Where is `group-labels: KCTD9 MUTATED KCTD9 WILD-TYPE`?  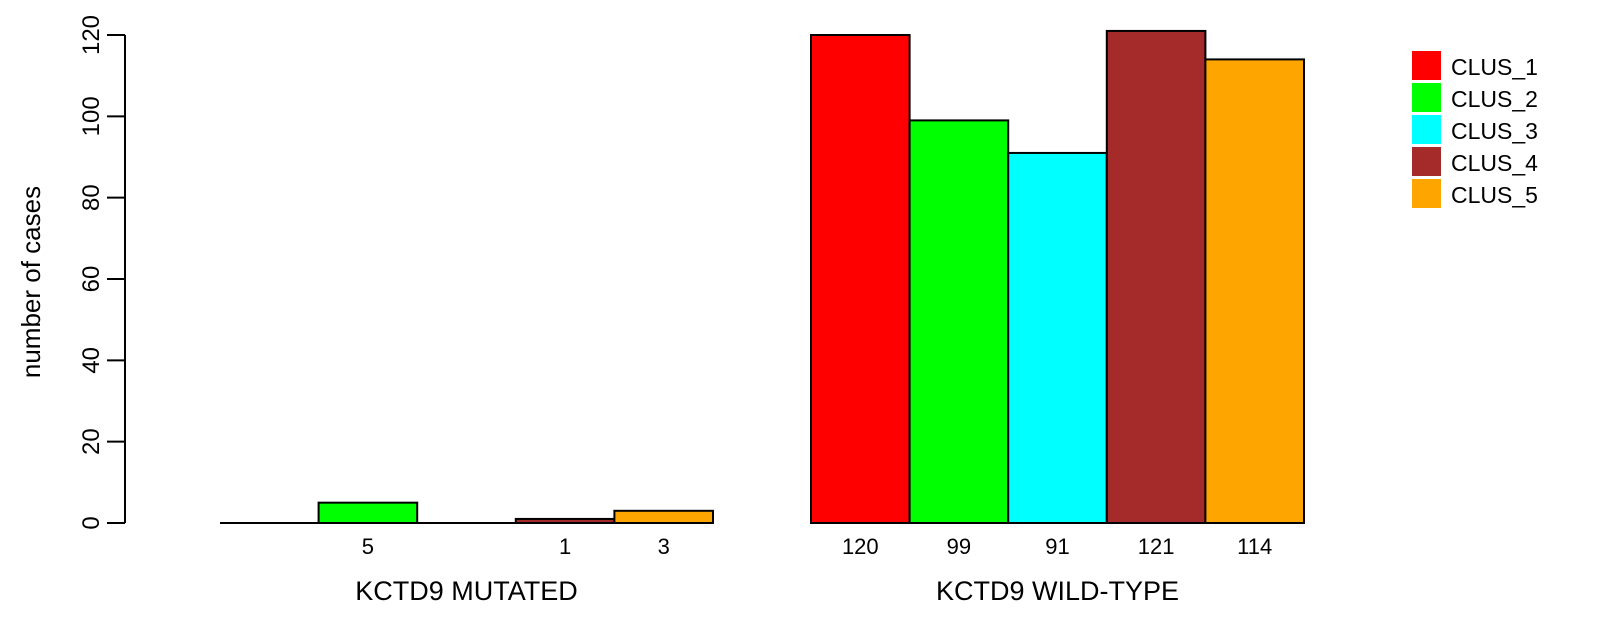 group-labels: KCTD9 MUTATED KCTD9 WILD-TYPE is located at coordinates (767, 591).